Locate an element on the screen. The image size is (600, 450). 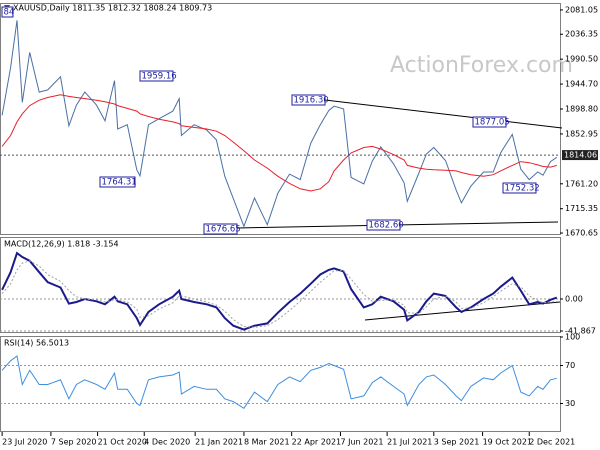
x-tick-label: 8 Mar 2021 is located at coordinates (267, 442).